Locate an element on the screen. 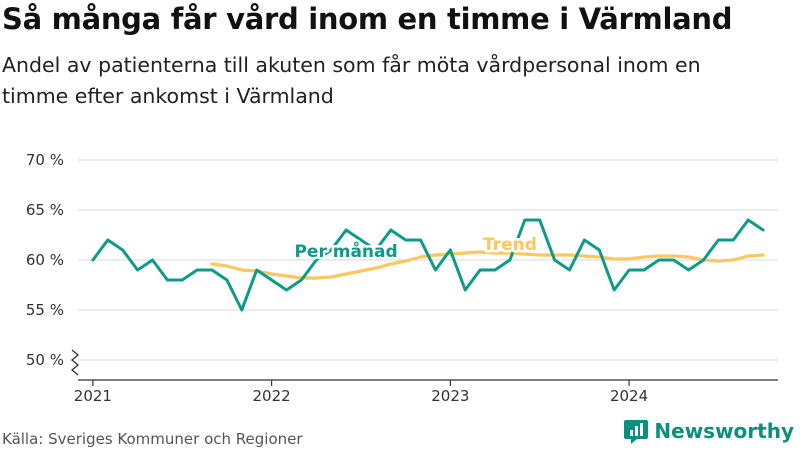 Image resolution: width=800 pixels, height=450 pixels. series-label: Trend is located at coordinates (510, 245).